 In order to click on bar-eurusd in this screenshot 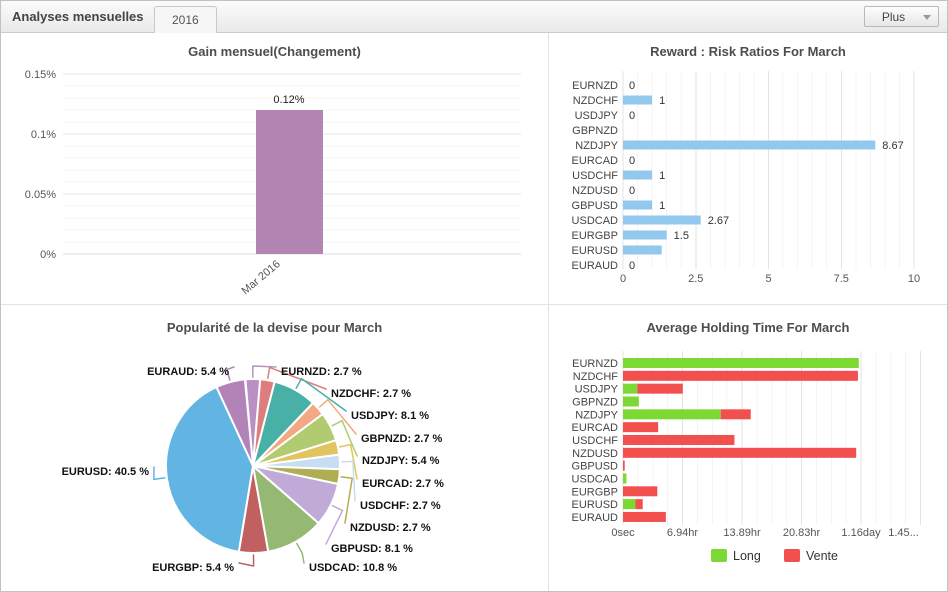, I will do `click(642, 250)`.